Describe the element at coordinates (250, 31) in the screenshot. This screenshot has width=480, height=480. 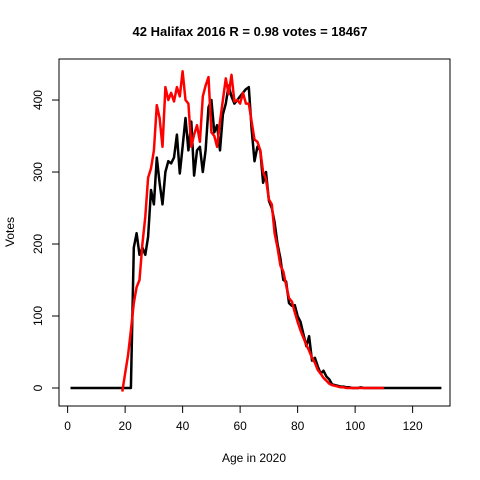
I see `chart-title: 42 Halifax 2016 R = 0.98 votes = 18467` at that location.